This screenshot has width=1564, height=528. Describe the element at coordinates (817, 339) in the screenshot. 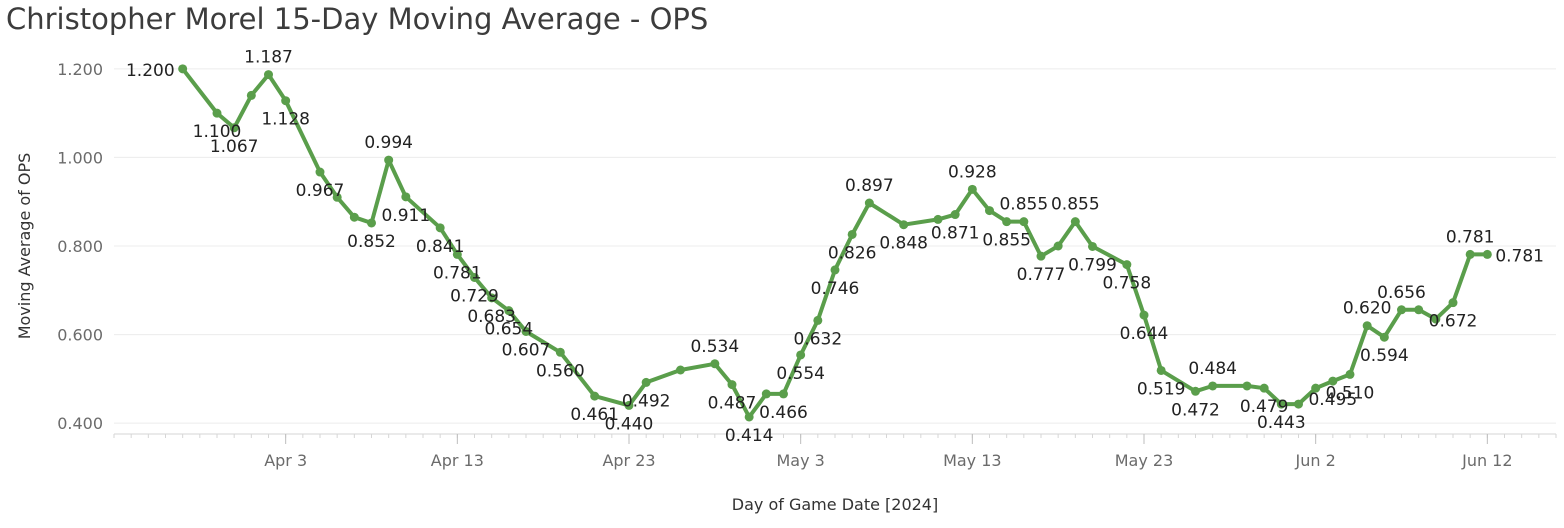

I see `data-label: 0.632` at that location.